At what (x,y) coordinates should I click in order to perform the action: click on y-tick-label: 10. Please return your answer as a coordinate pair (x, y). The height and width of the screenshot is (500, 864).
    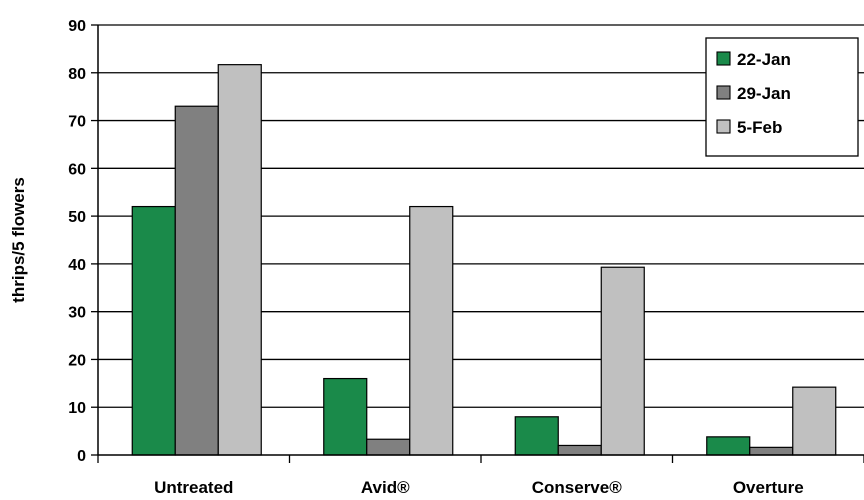
    Looking at the image, I should click on (77, 408).